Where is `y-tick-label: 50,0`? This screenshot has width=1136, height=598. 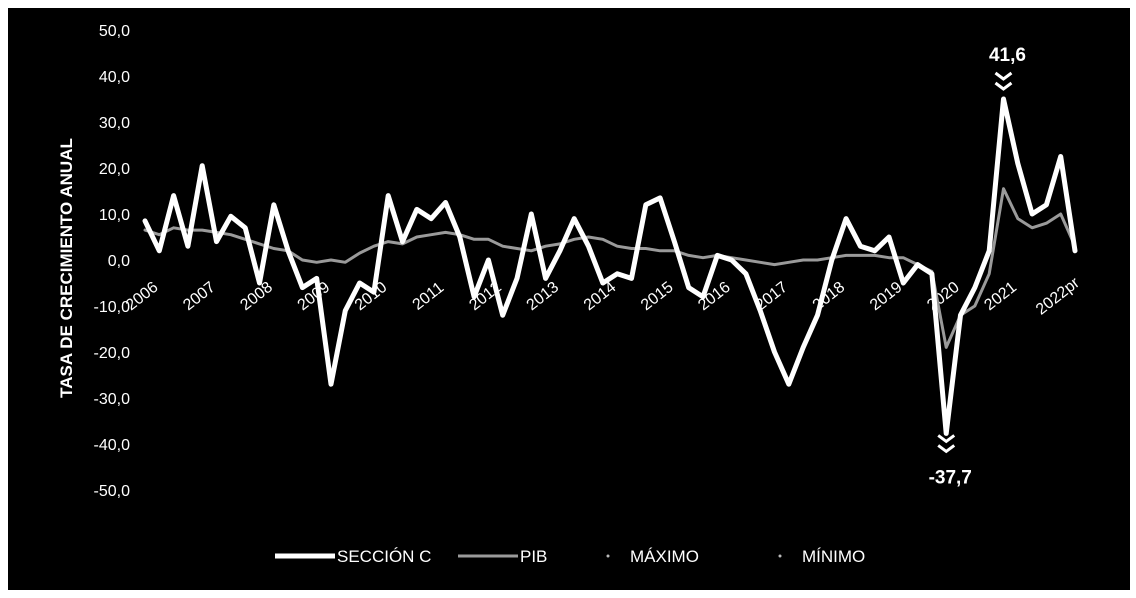 y-tick-label: 50,0 is located at coordinates (114, 31).